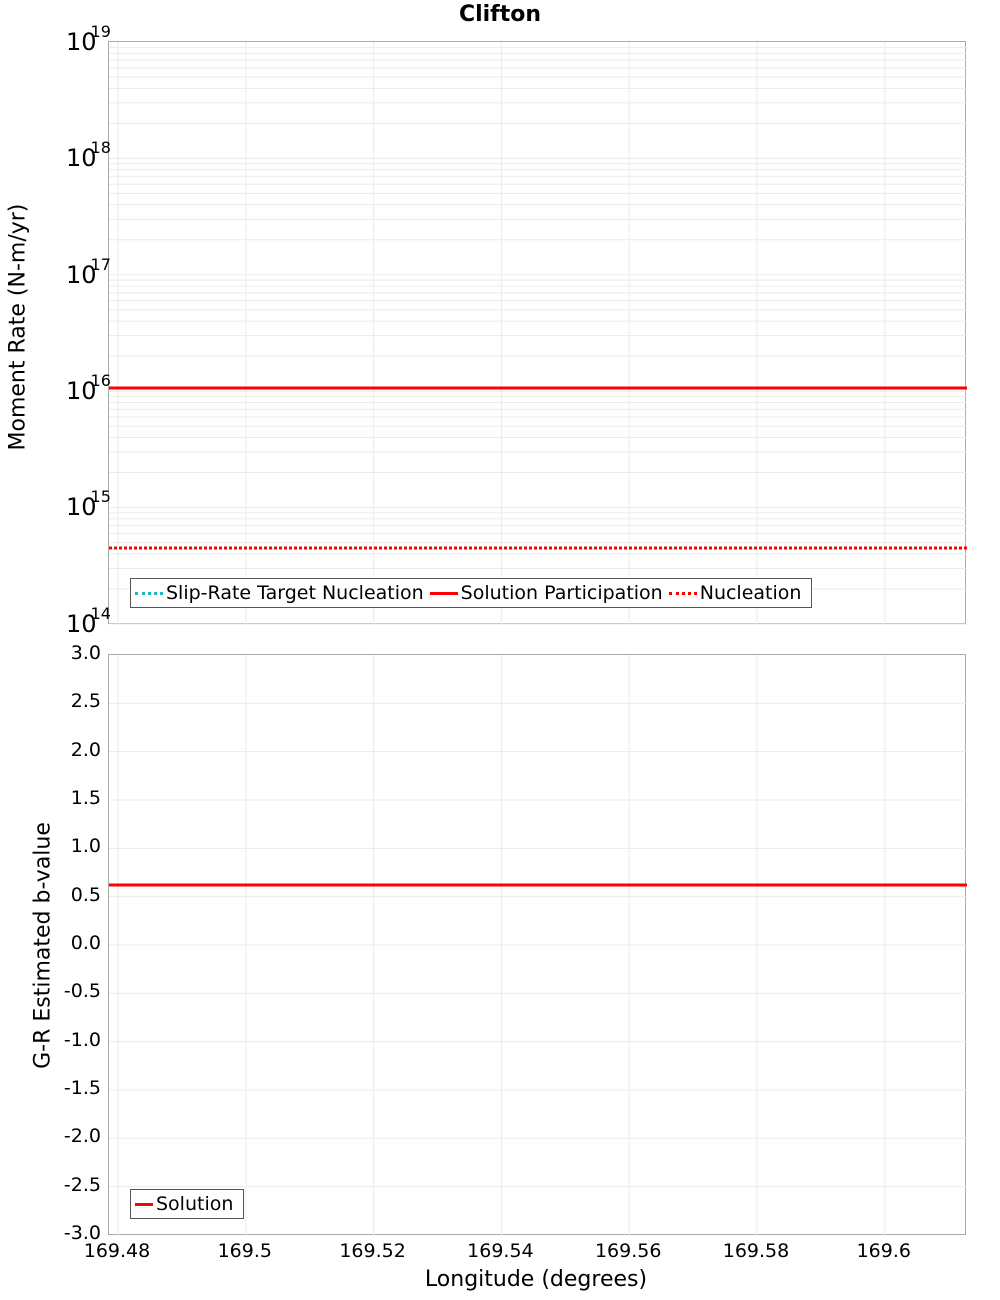 The image size is (1000, 1300). Describe the element at coordinates (88, 155) in the screenshot. I see `y-tick: 1018` at that location.